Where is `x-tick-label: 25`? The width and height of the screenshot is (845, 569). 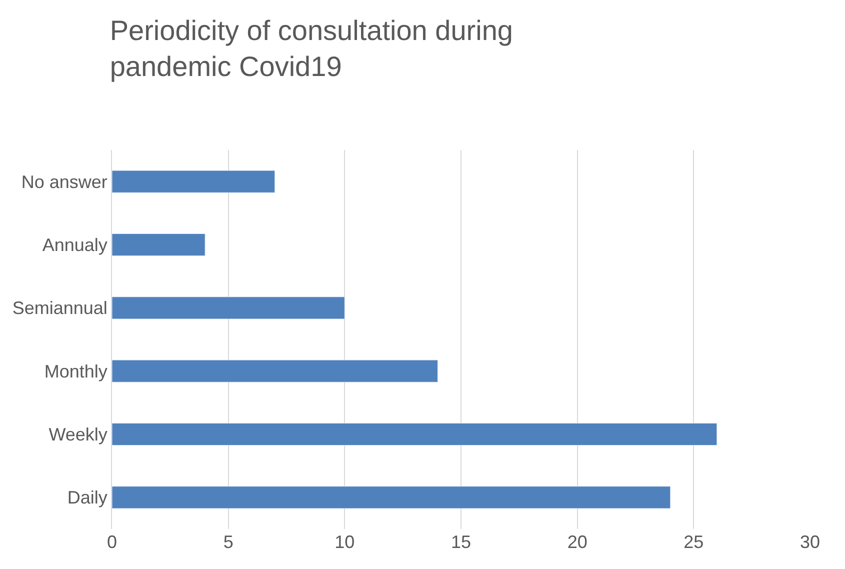
x-tick-label: 25 is located at coordinates (694, 542).